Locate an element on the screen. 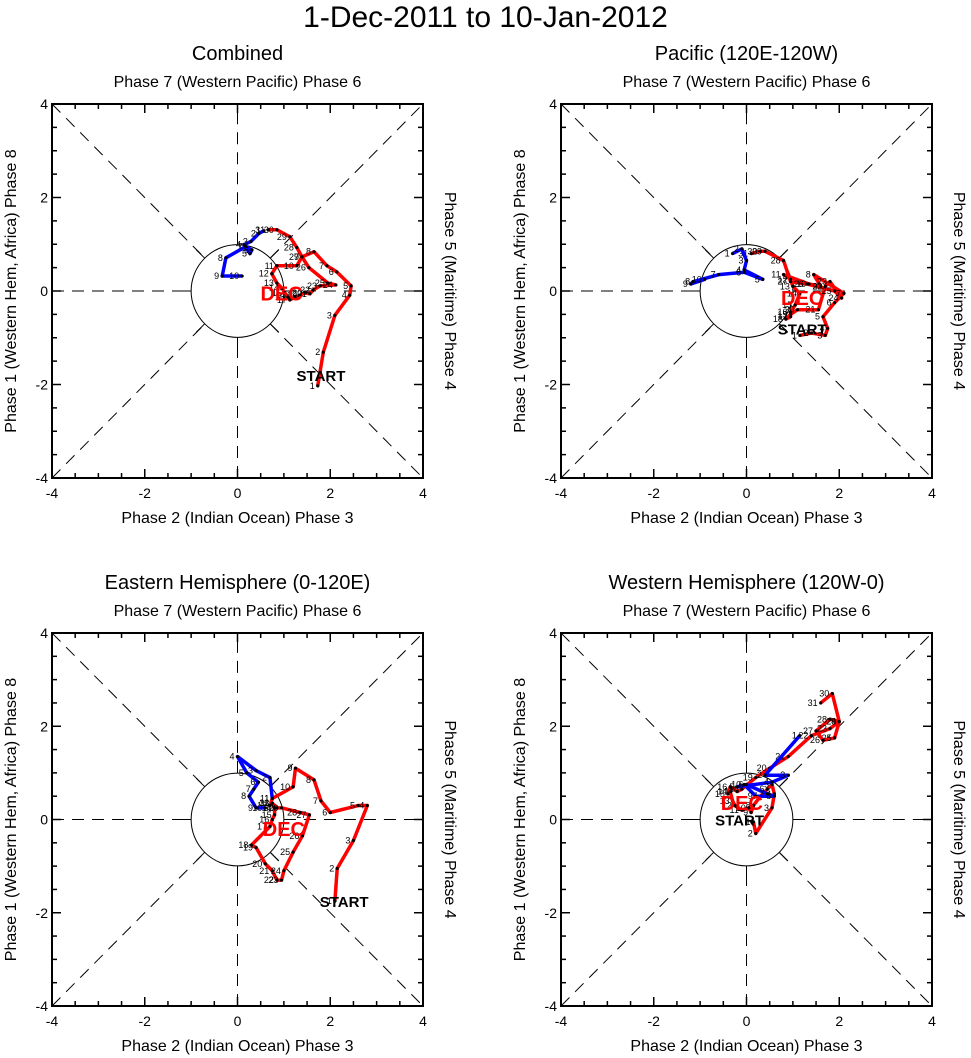  x-tick-label: 2 is located at coordinates (839, 1021).